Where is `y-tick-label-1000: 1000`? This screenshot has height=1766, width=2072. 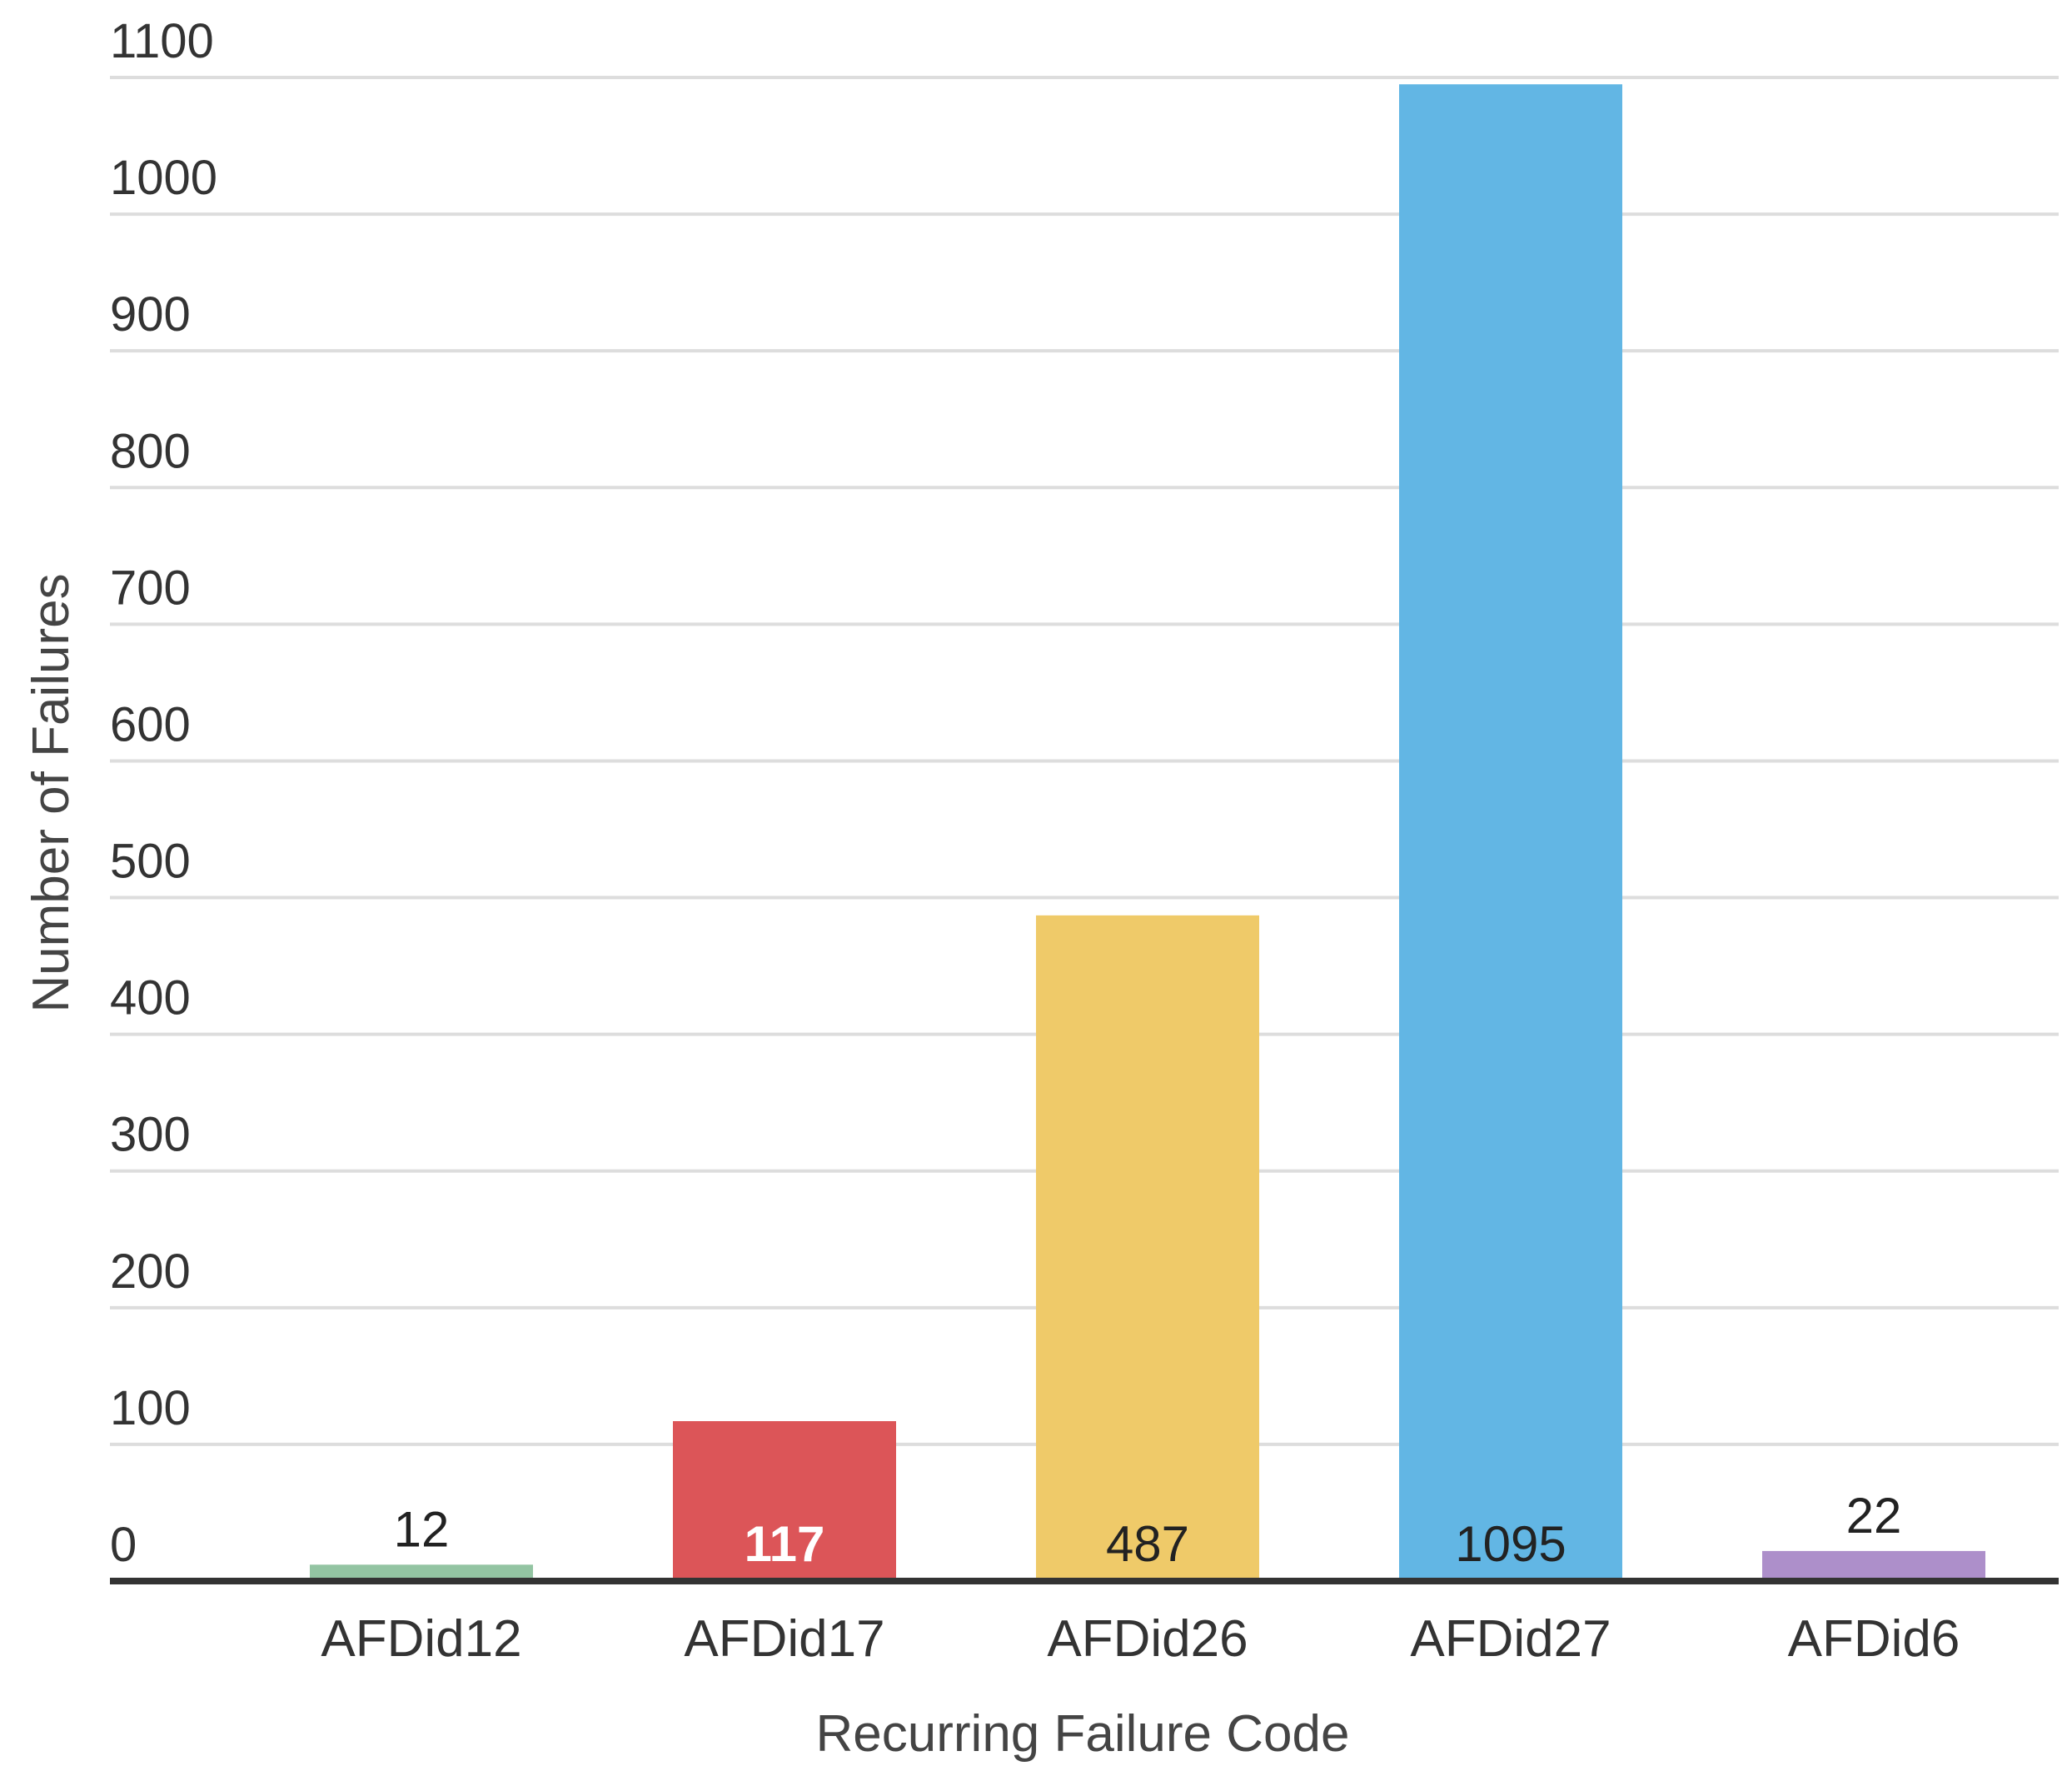 y-tick-label-1000: 1000 is located at coordinates (163, 178).